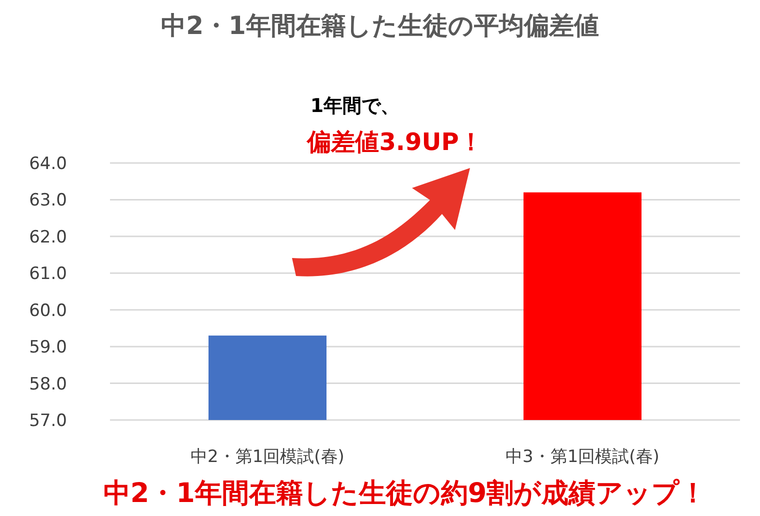 Image resolution: width=760 pixels, height=516 pixels. What do you see at coordinates (48, 384) in the screenshot?
I see `y-tick-label: 58.0` at bounding box center [48, 384].